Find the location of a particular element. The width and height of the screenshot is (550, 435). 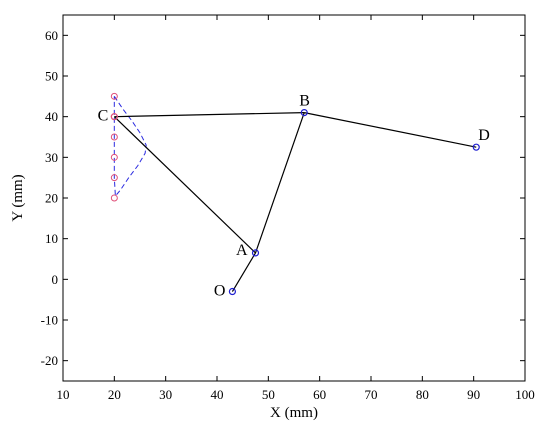

joint-a is located at coordinates (255, 253).